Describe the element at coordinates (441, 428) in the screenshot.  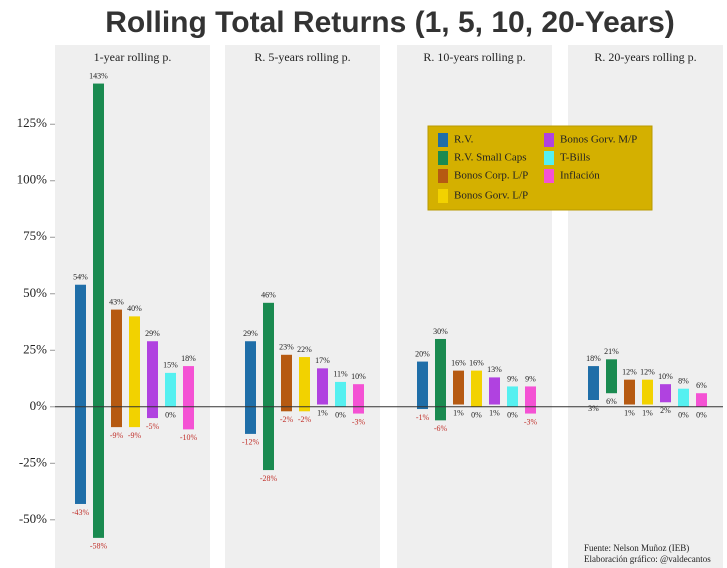
I see `low-label: -6%` at that location.